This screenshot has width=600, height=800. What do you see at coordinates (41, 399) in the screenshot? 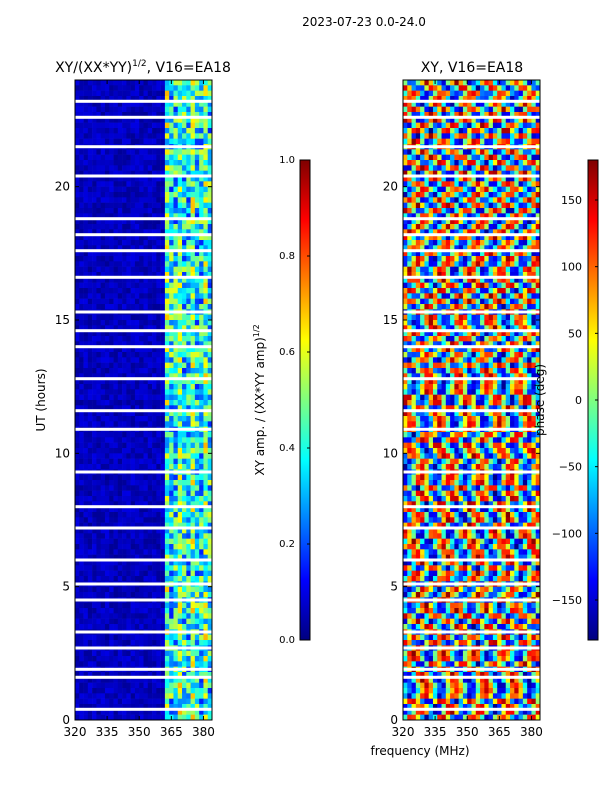
I see `amp-y-axis-label: UT (hours)` at bounding box center [41, 399].